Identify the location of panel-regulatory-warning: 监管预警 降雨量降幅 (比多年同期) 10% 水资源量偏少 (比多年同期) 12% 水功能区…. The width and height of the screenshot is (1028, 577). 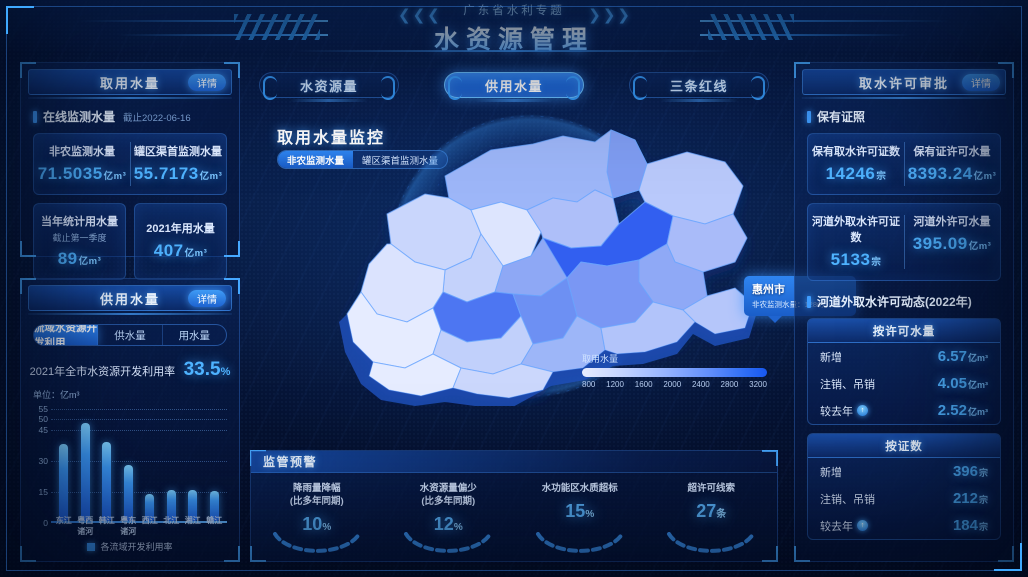
(514, 506).